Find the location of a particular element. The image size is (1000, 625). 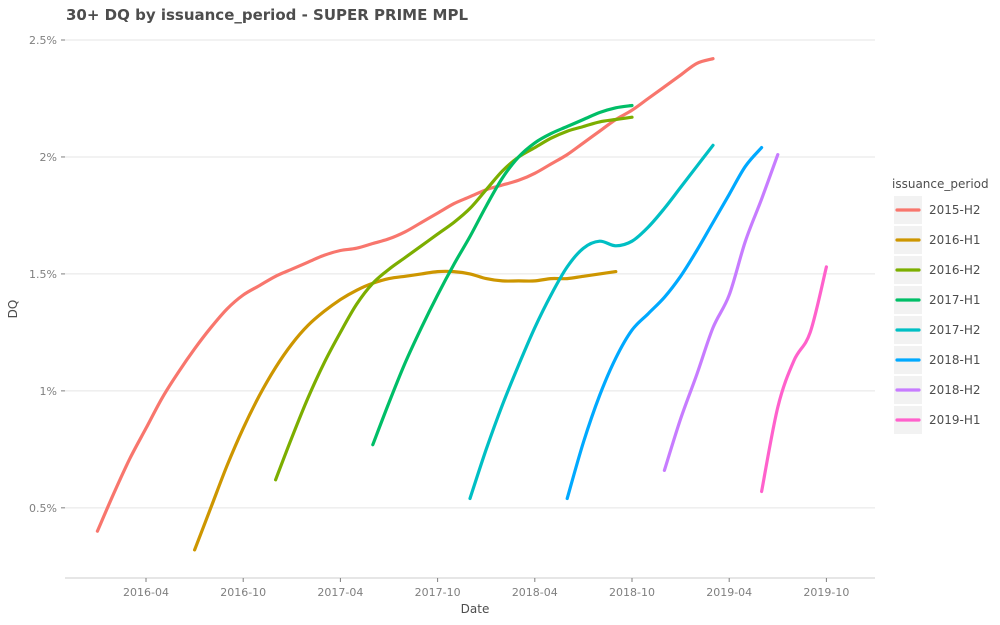

series-line-2017-H1 is located at coordinates (502, 275).